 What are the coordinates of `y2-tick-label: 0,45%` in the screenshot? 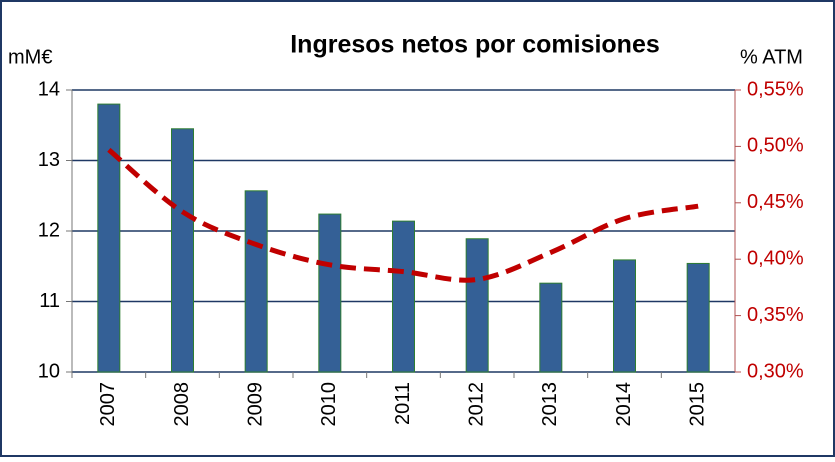 It's located at (775, 202).